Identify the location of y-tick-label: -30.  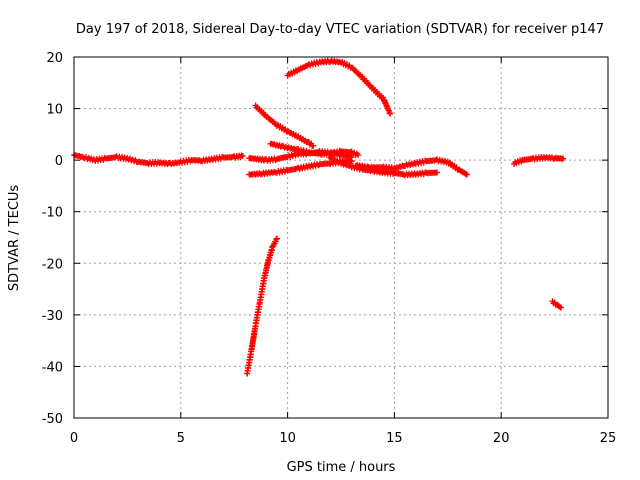
(52, 316).